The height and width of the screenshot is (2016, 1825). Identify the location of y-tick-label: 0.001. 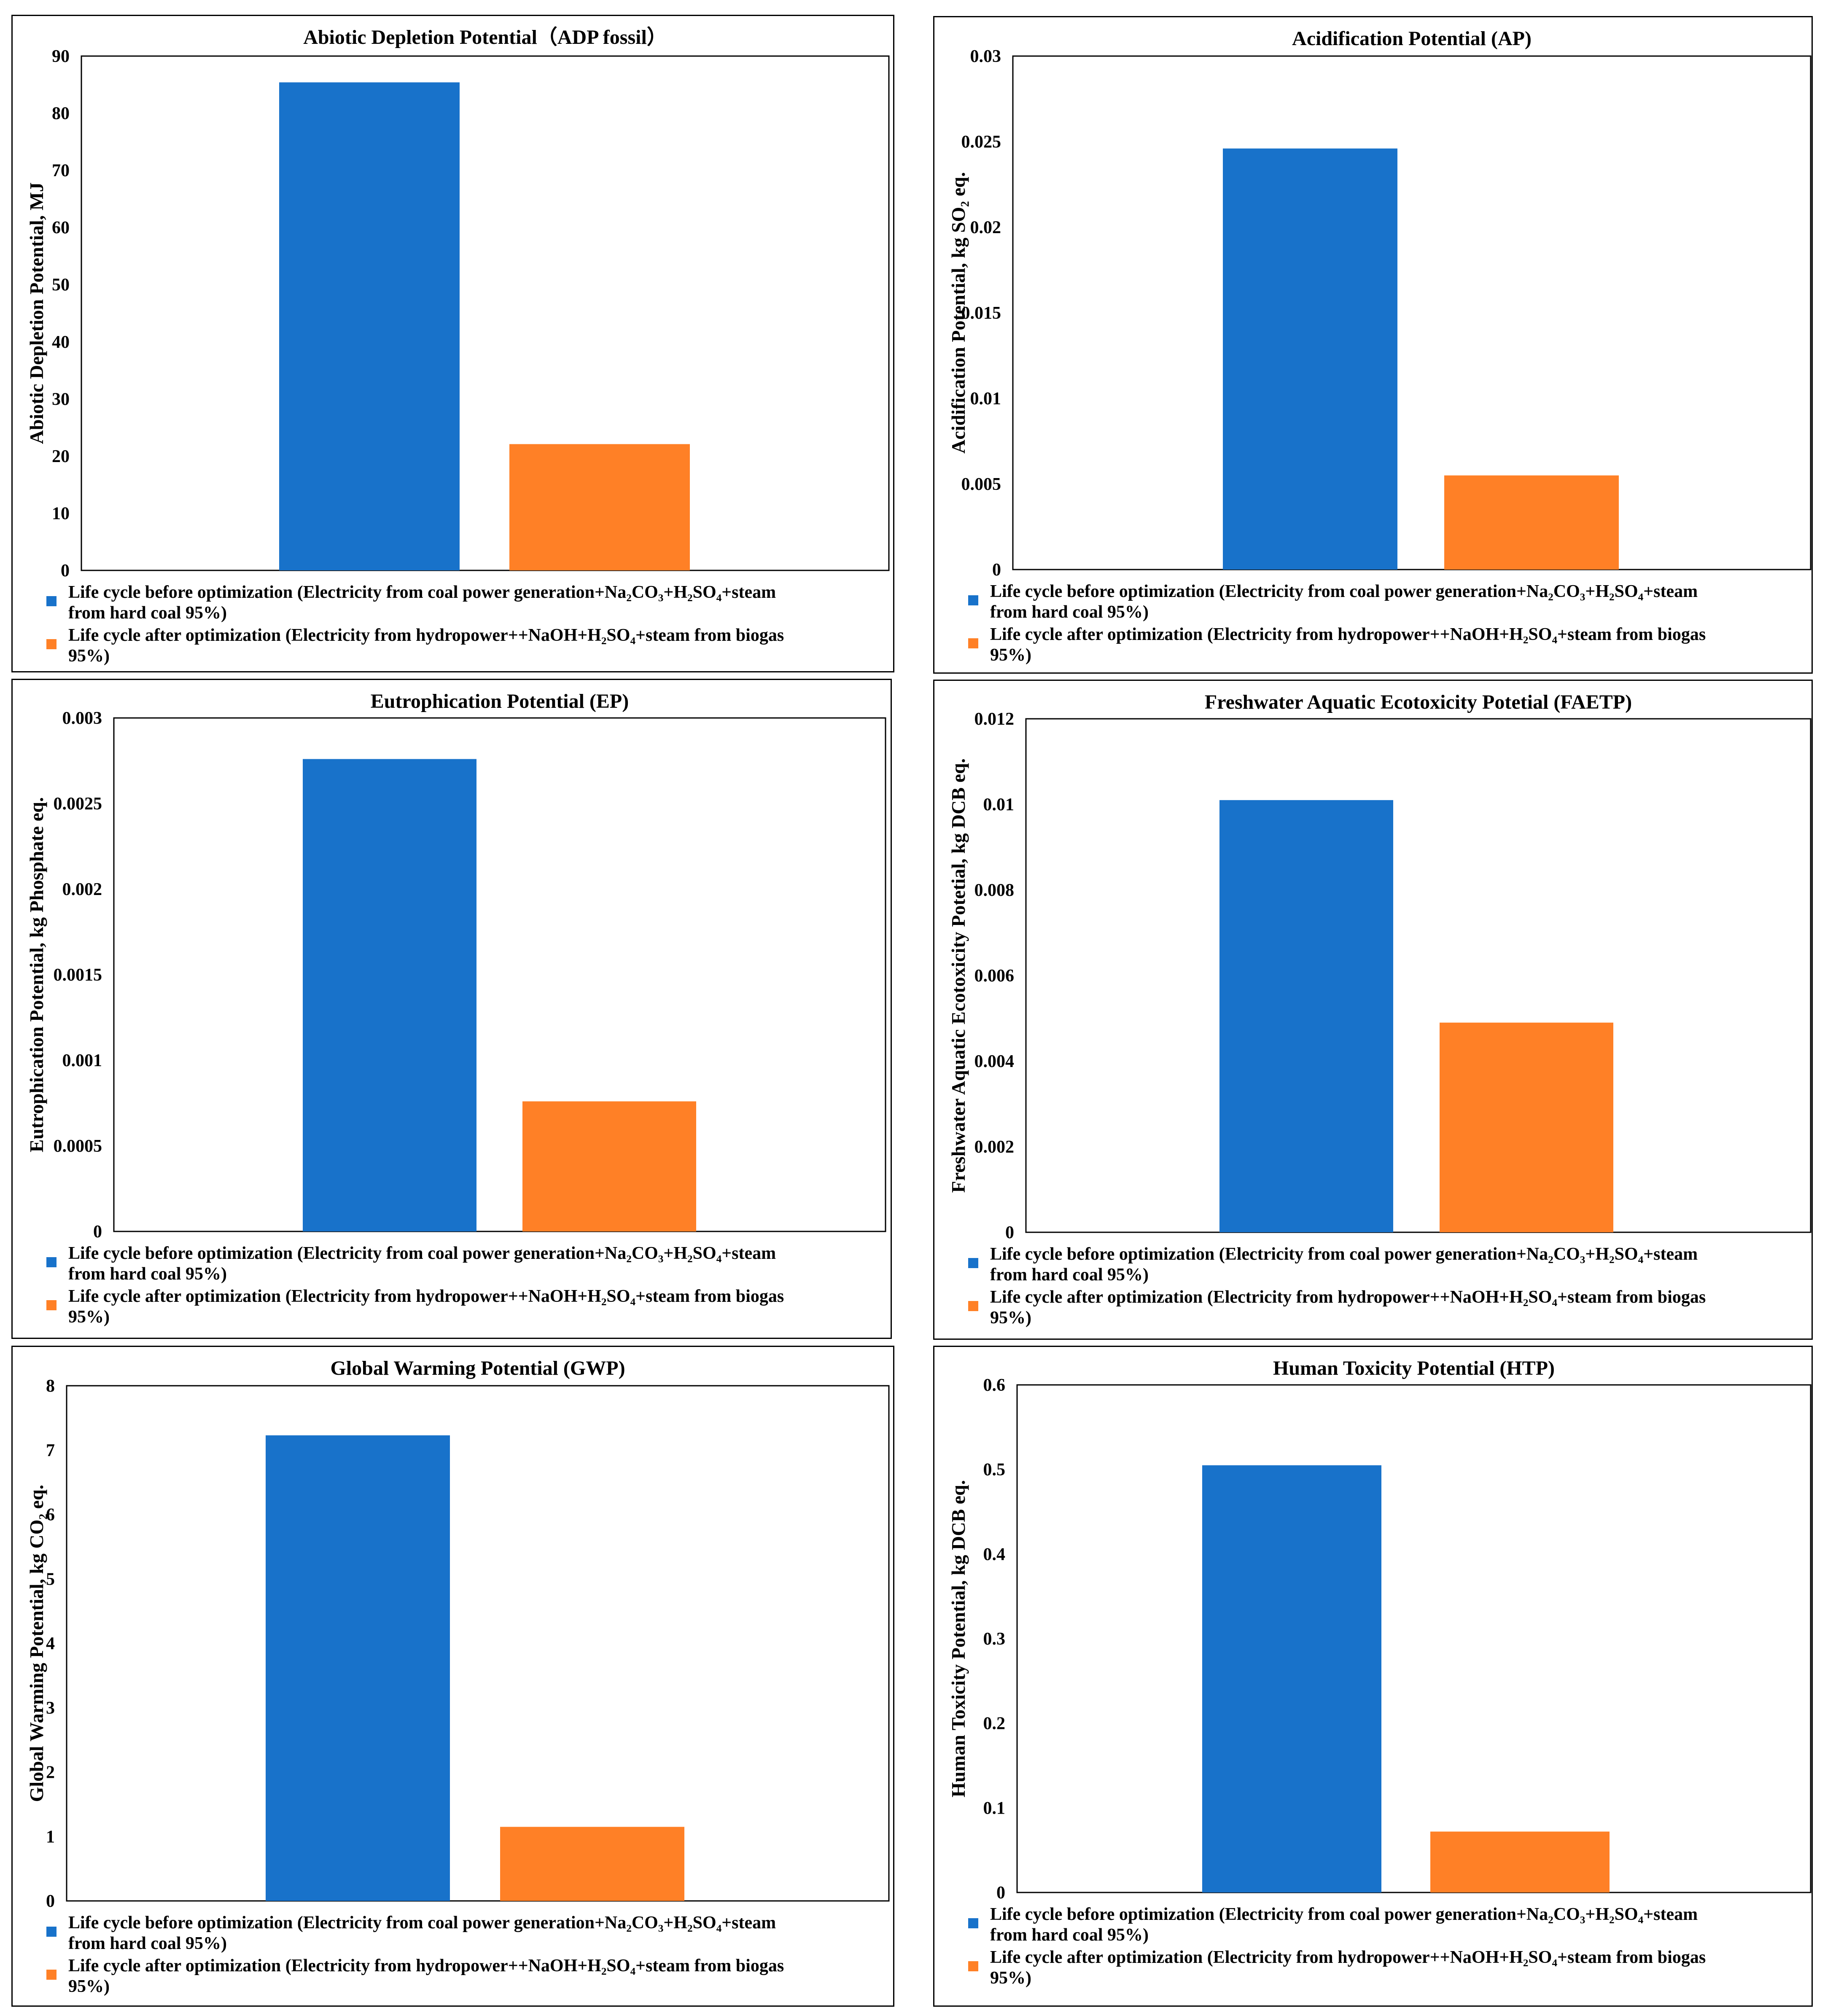
(82, 1060).